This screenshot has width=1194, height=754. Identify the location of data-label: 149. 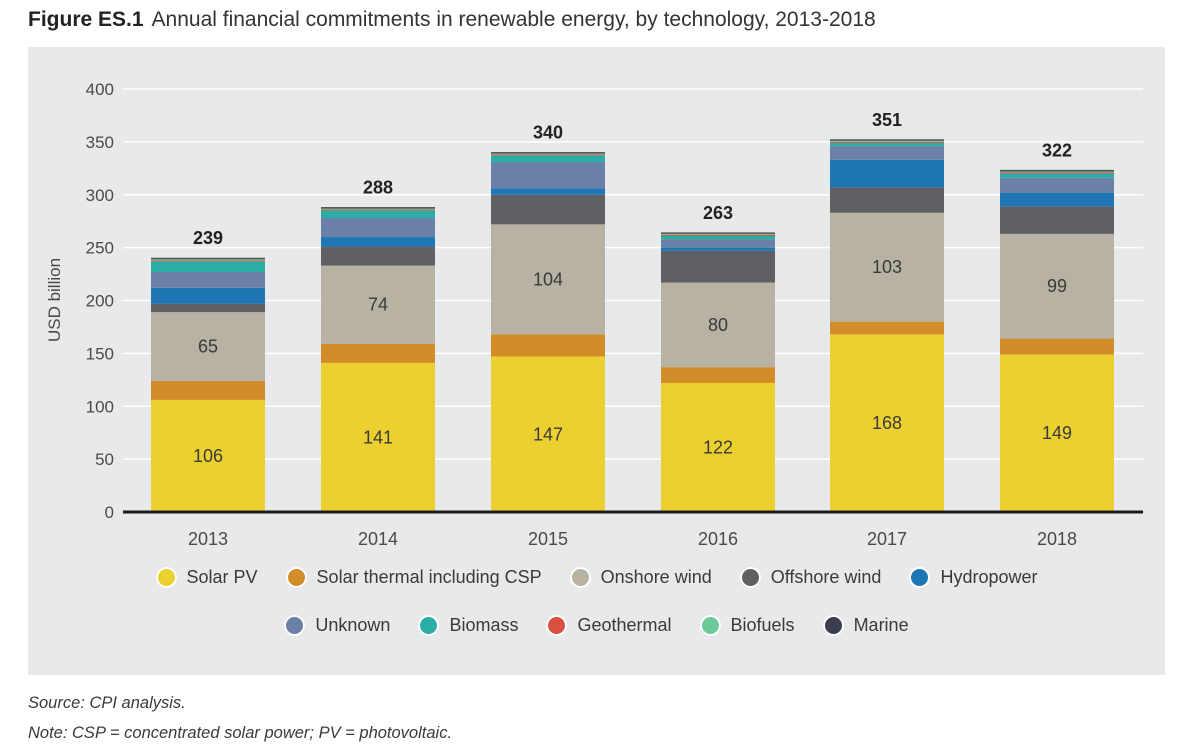
(1057, 433).